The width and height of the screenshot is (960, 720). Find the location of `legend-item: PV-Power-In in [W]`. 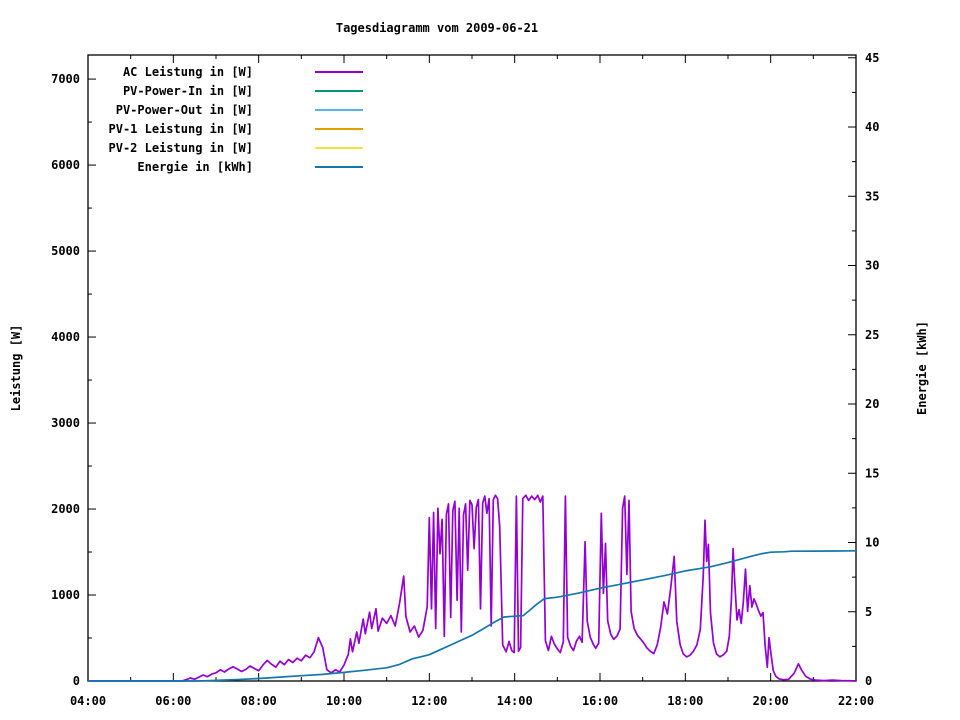

legend-item: PV-Power-In in [W] is located at coordinates (225, 90).